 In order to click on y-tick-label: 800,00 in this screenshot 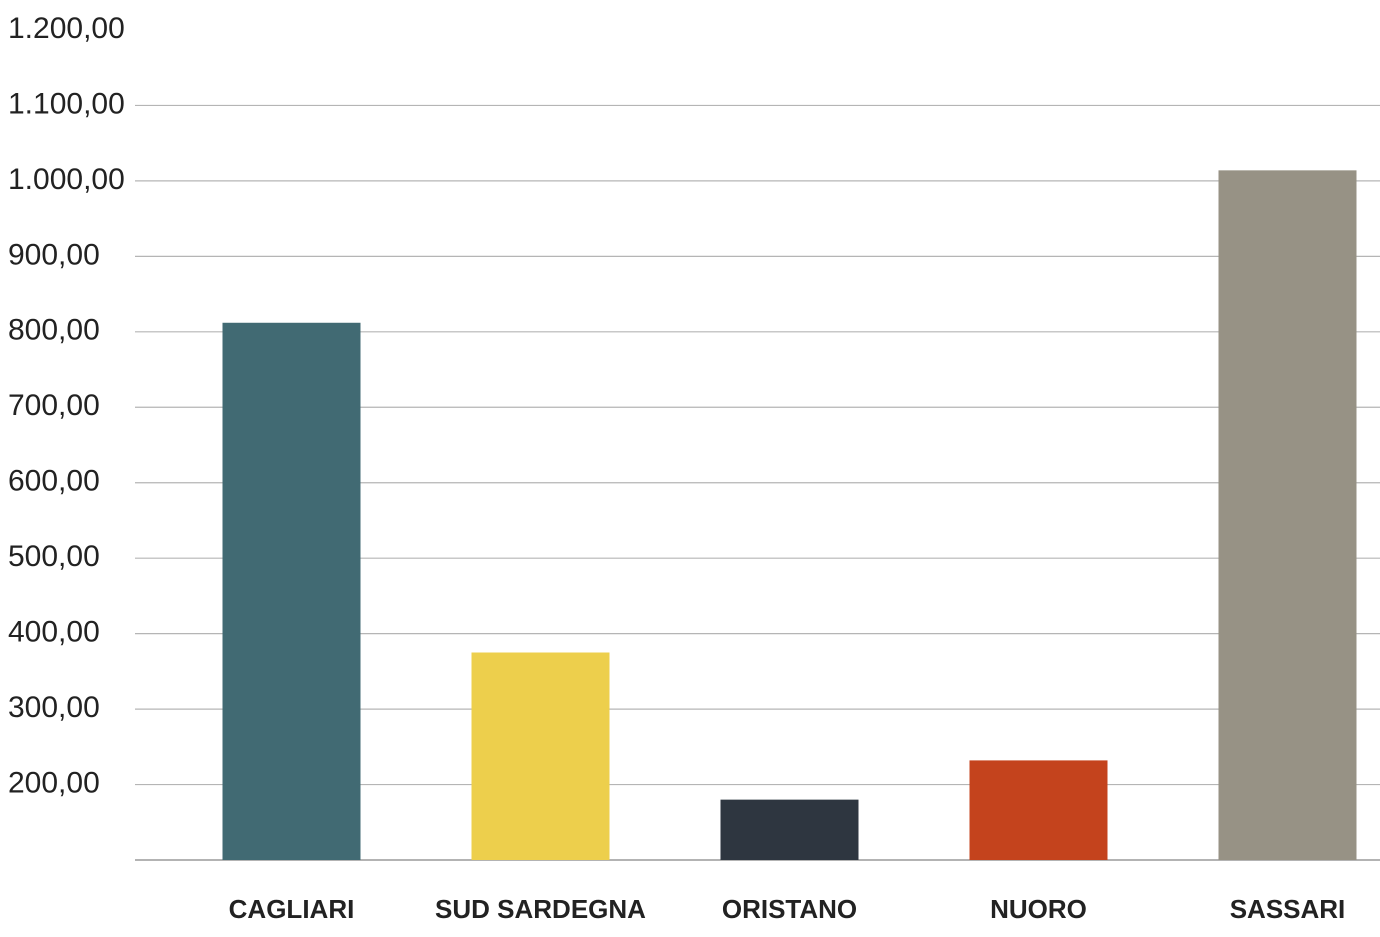, I will do `click(54, 330)`.